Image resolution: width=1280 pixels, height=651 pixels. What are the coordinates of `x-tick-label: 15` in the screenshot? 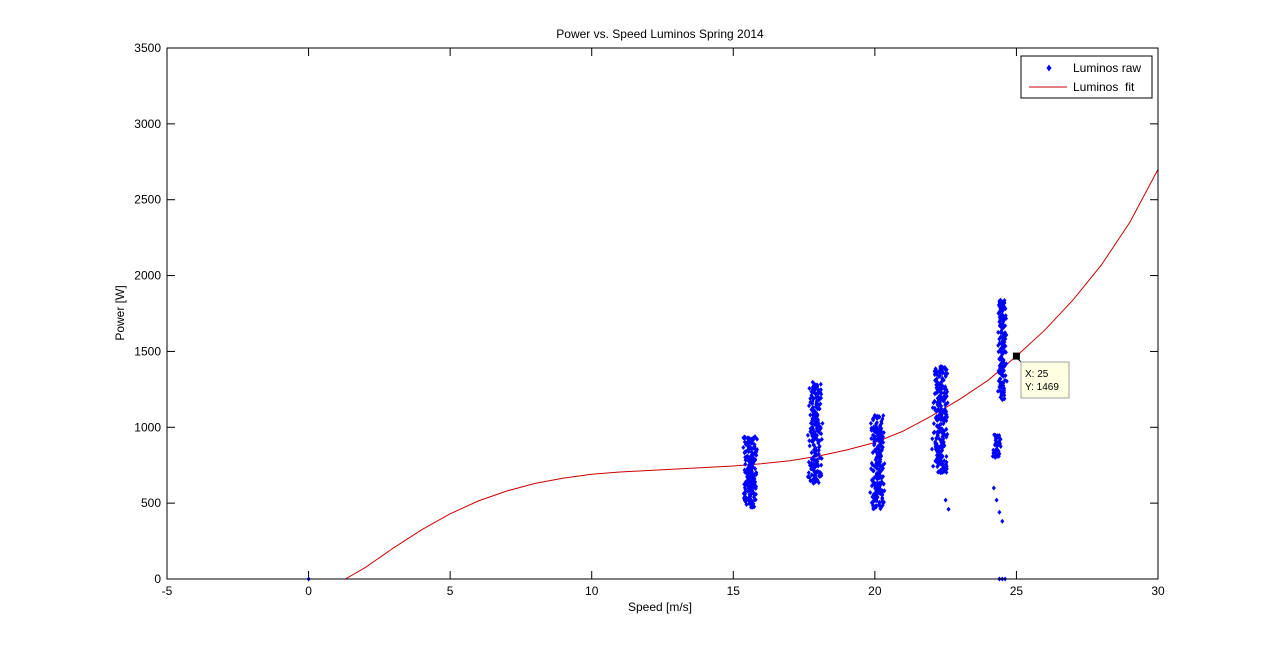 It's located at (734, 591).